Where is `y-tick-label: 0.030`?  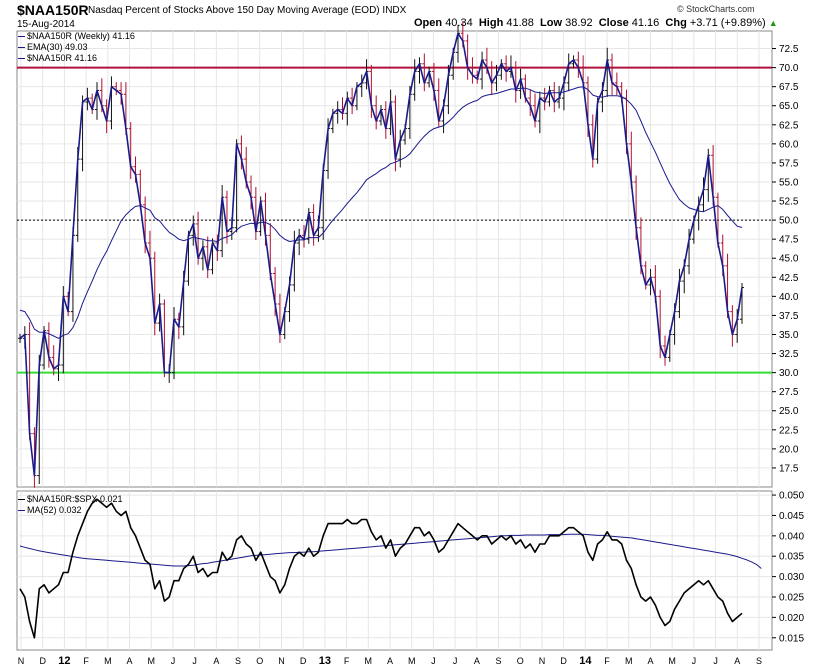 y-tick-label: 0.030 is located at coordinates (791, 577).